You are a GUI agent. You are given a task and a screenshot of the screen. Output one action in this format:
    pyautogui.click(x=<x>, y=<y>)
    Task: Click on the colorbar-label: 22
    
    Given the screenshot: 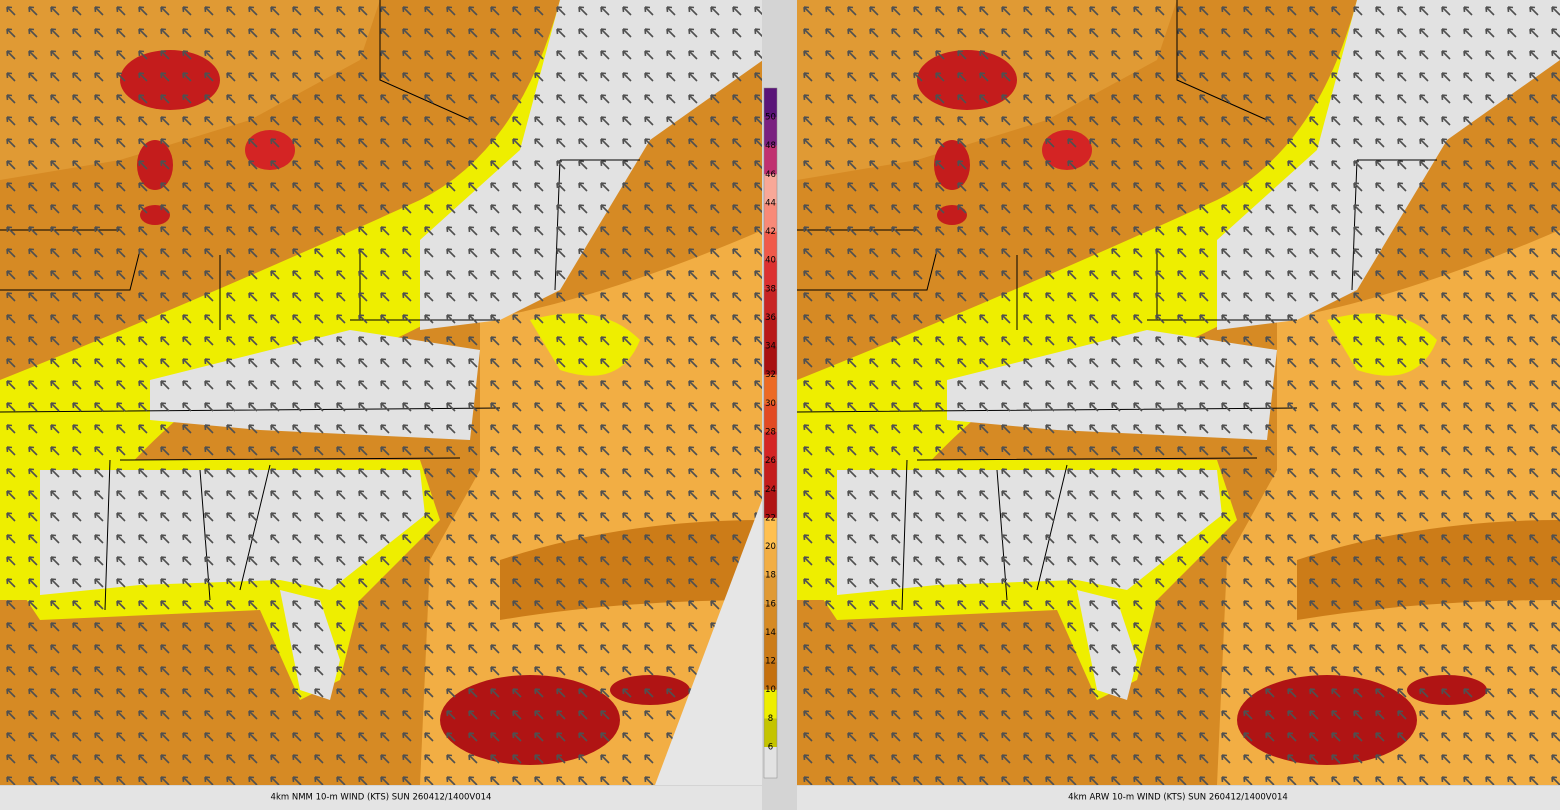 What is the action you would take?
    pyautogui.click(x=770, y=518)
    